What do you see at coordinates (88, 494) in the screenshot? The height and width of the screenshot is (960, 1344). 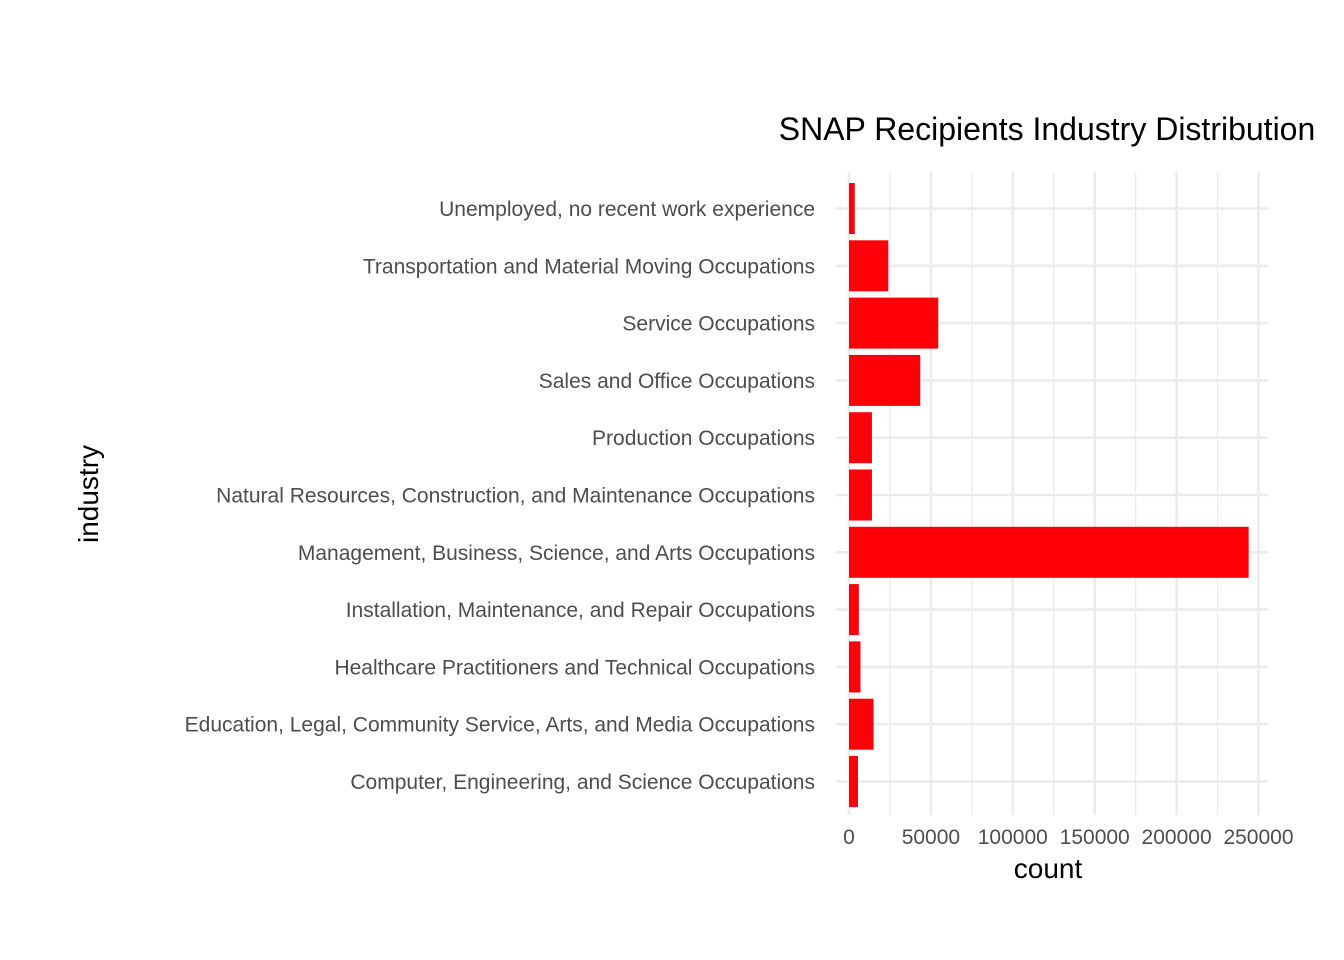 I see `y-axis-title: industry` at bounding box center [88, 494].